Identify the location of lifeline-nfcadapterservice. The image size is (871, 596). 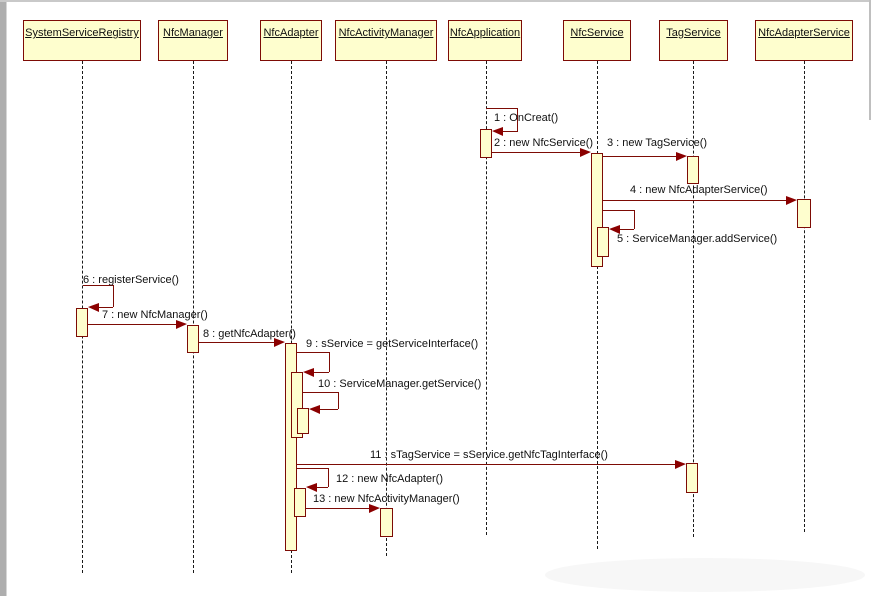
(804, 296).